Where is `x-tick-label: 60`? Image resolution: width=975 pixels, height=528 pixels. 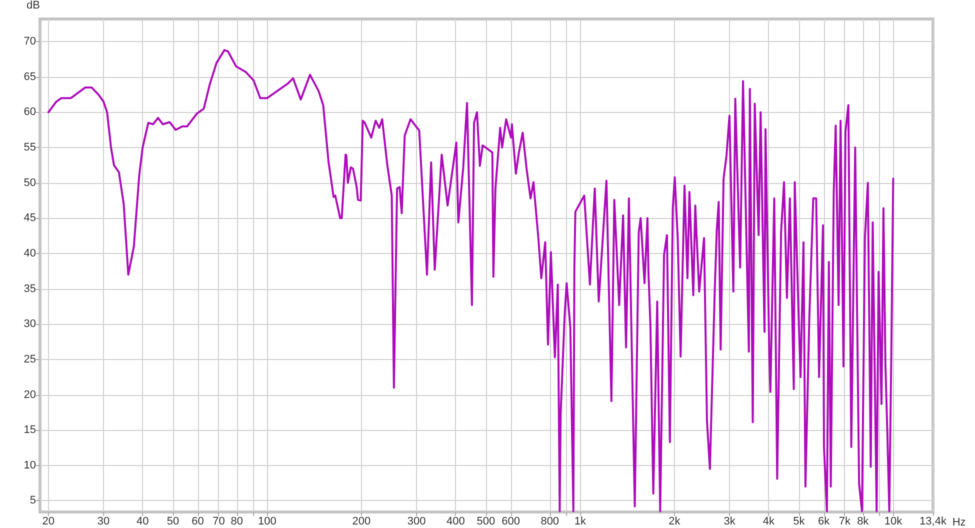 x-tick-label: 60 is located at coordinates (198, 522).